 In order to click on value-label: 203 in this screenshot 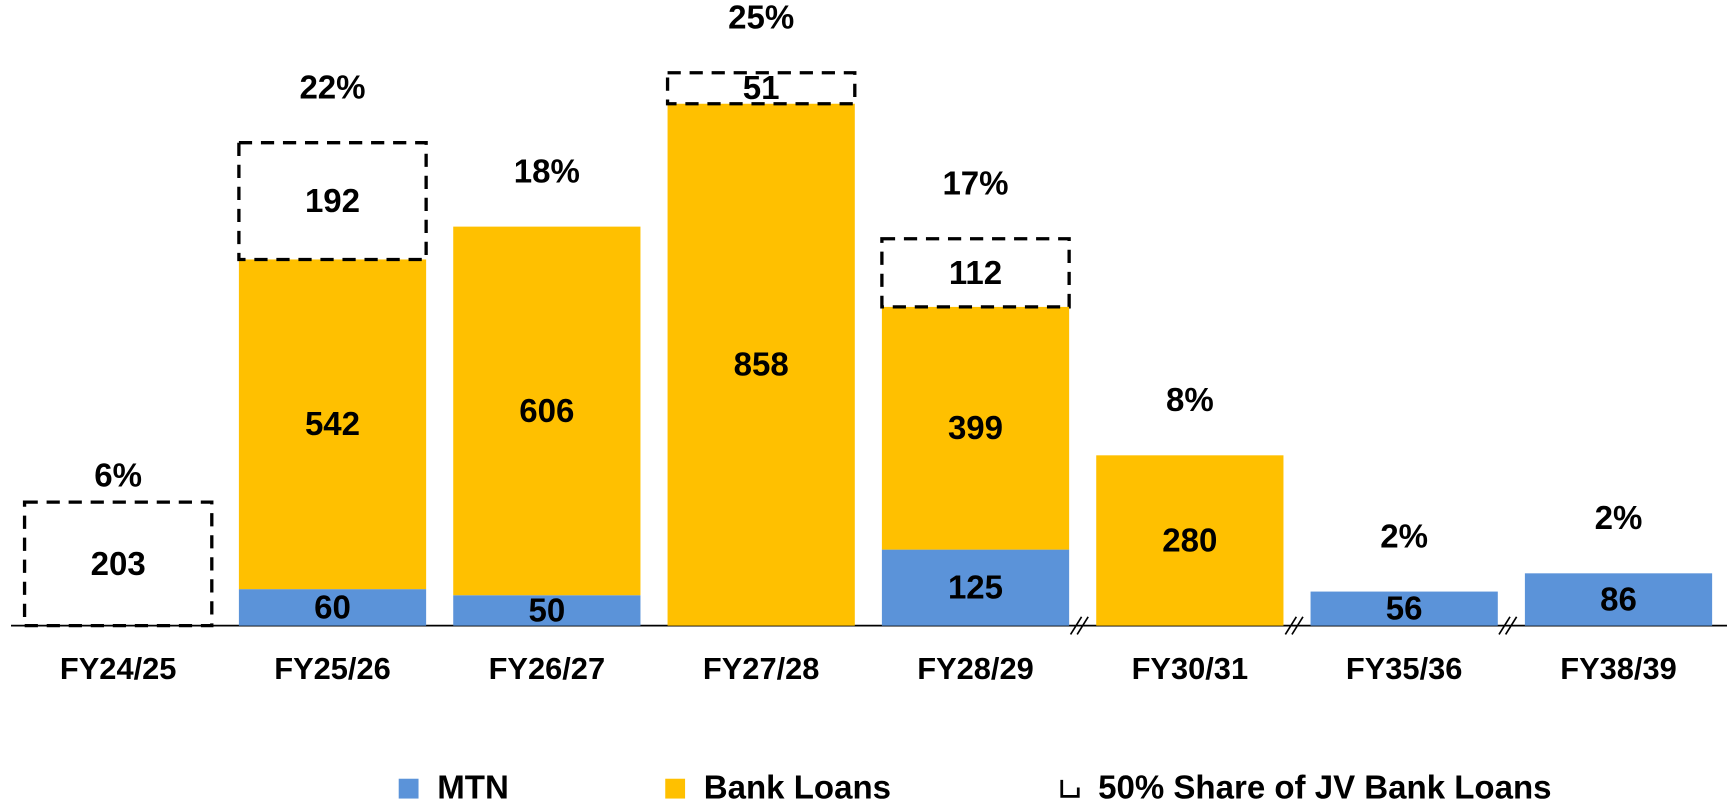, I will do `click(118, 564)`.